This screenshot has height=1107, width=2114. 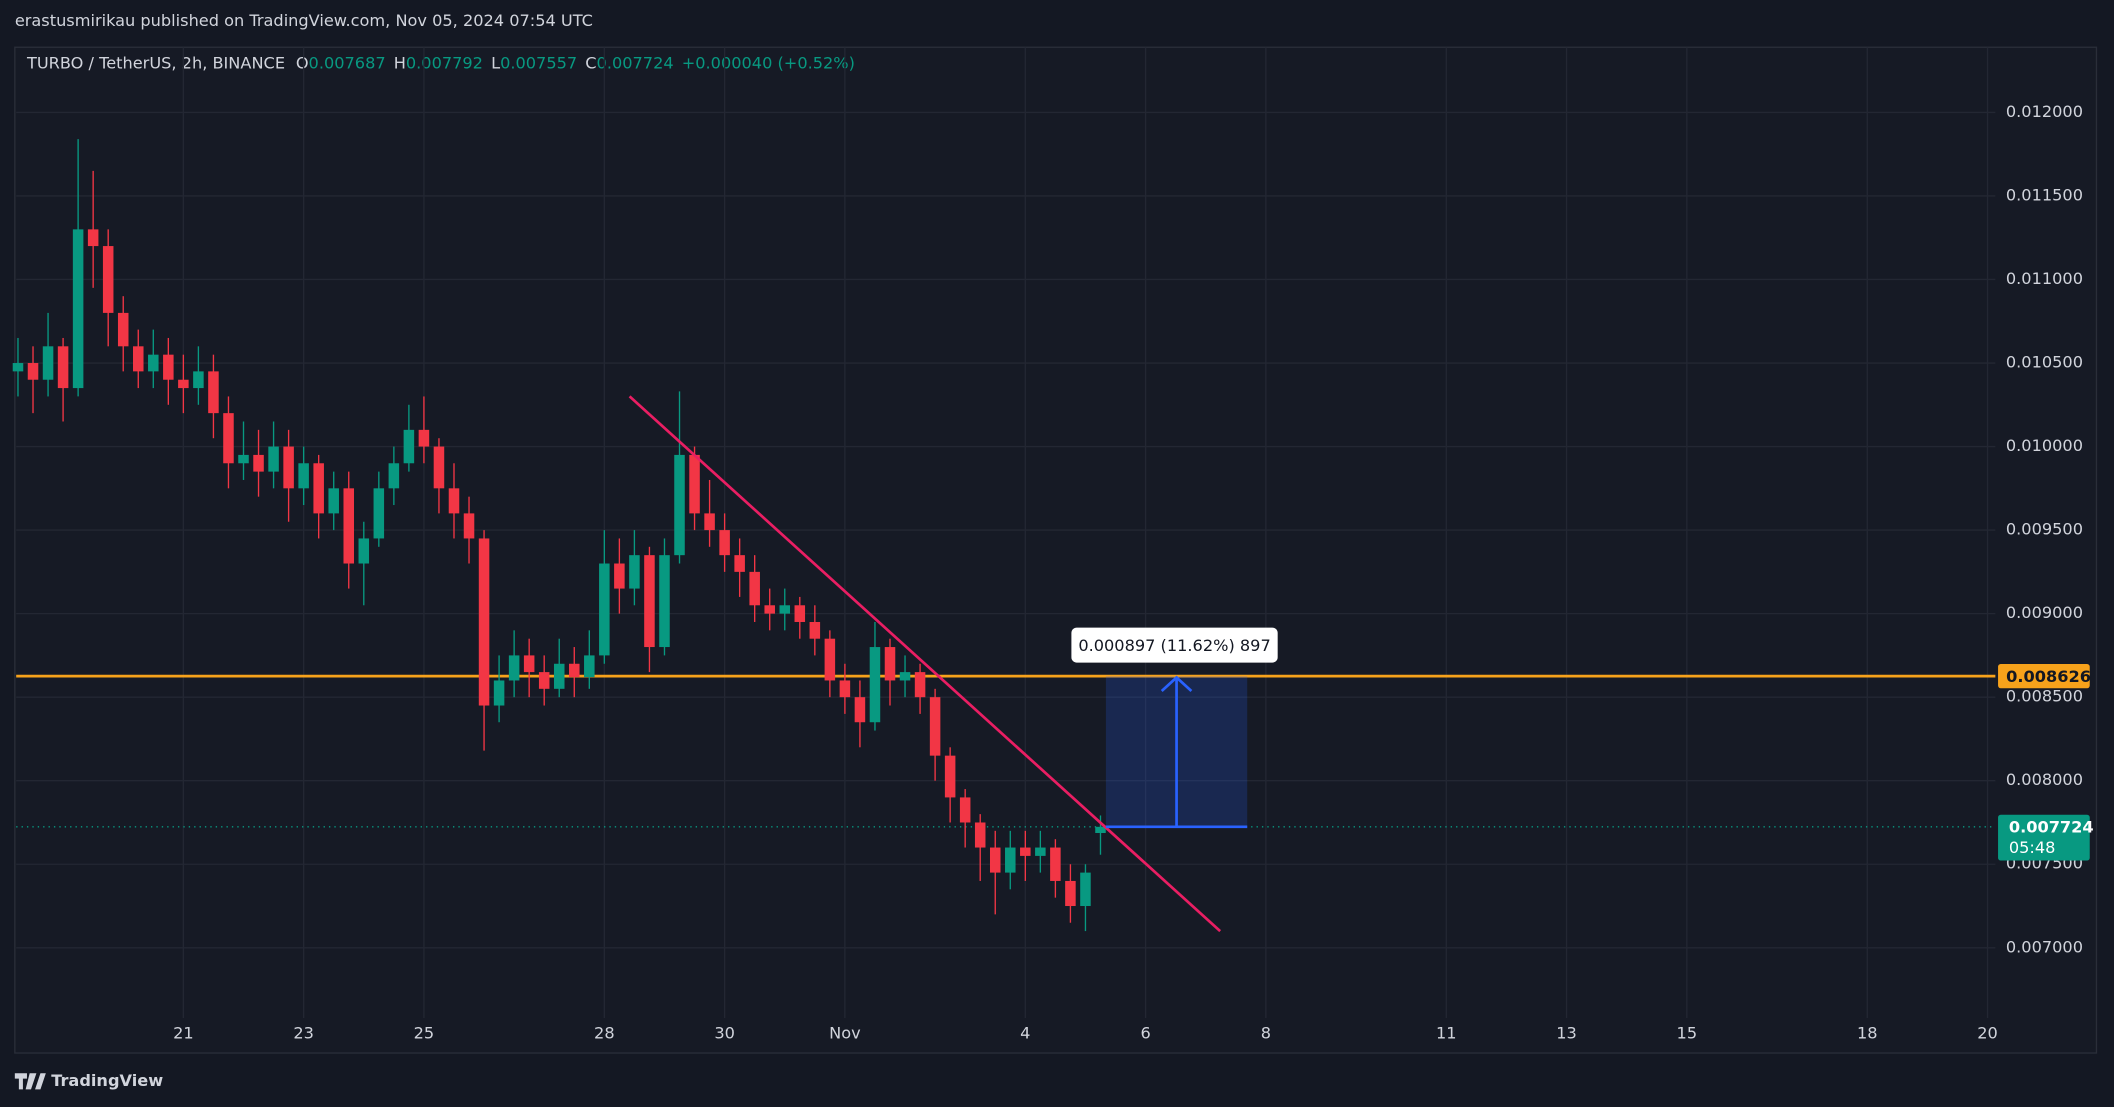 I want to click on legend-symbol: TURBO / TetherUS, 2h, BINANCE, so click(x=155, y=62).